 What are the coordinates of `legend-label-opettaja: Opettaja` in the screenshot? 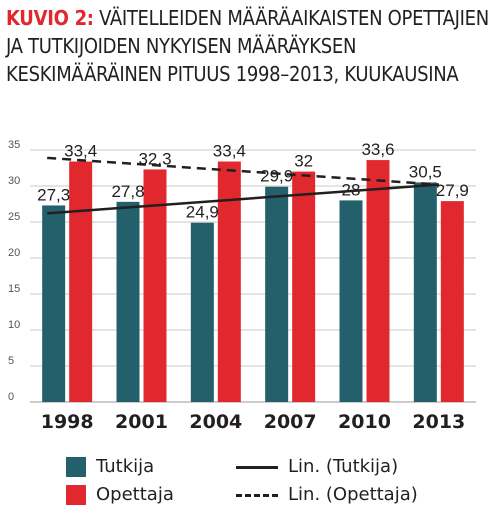 It's located at (135, 494).